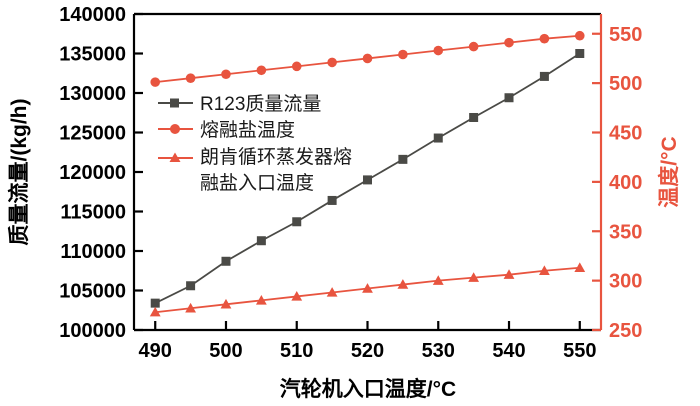 Image resolution: width=700 pixels, height=406 pixels. Describe the element at coordinates (174, 103) in the screenshot. I see `legend-square-marker-icon` at that location.